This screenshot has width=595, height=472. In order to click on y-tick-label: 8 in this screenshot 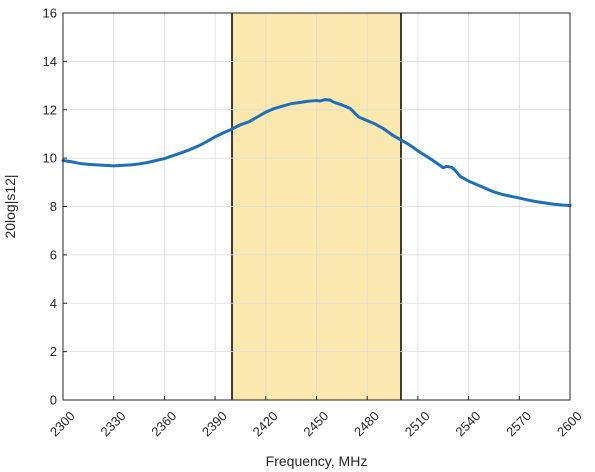, I will do `click(53, 206)`.